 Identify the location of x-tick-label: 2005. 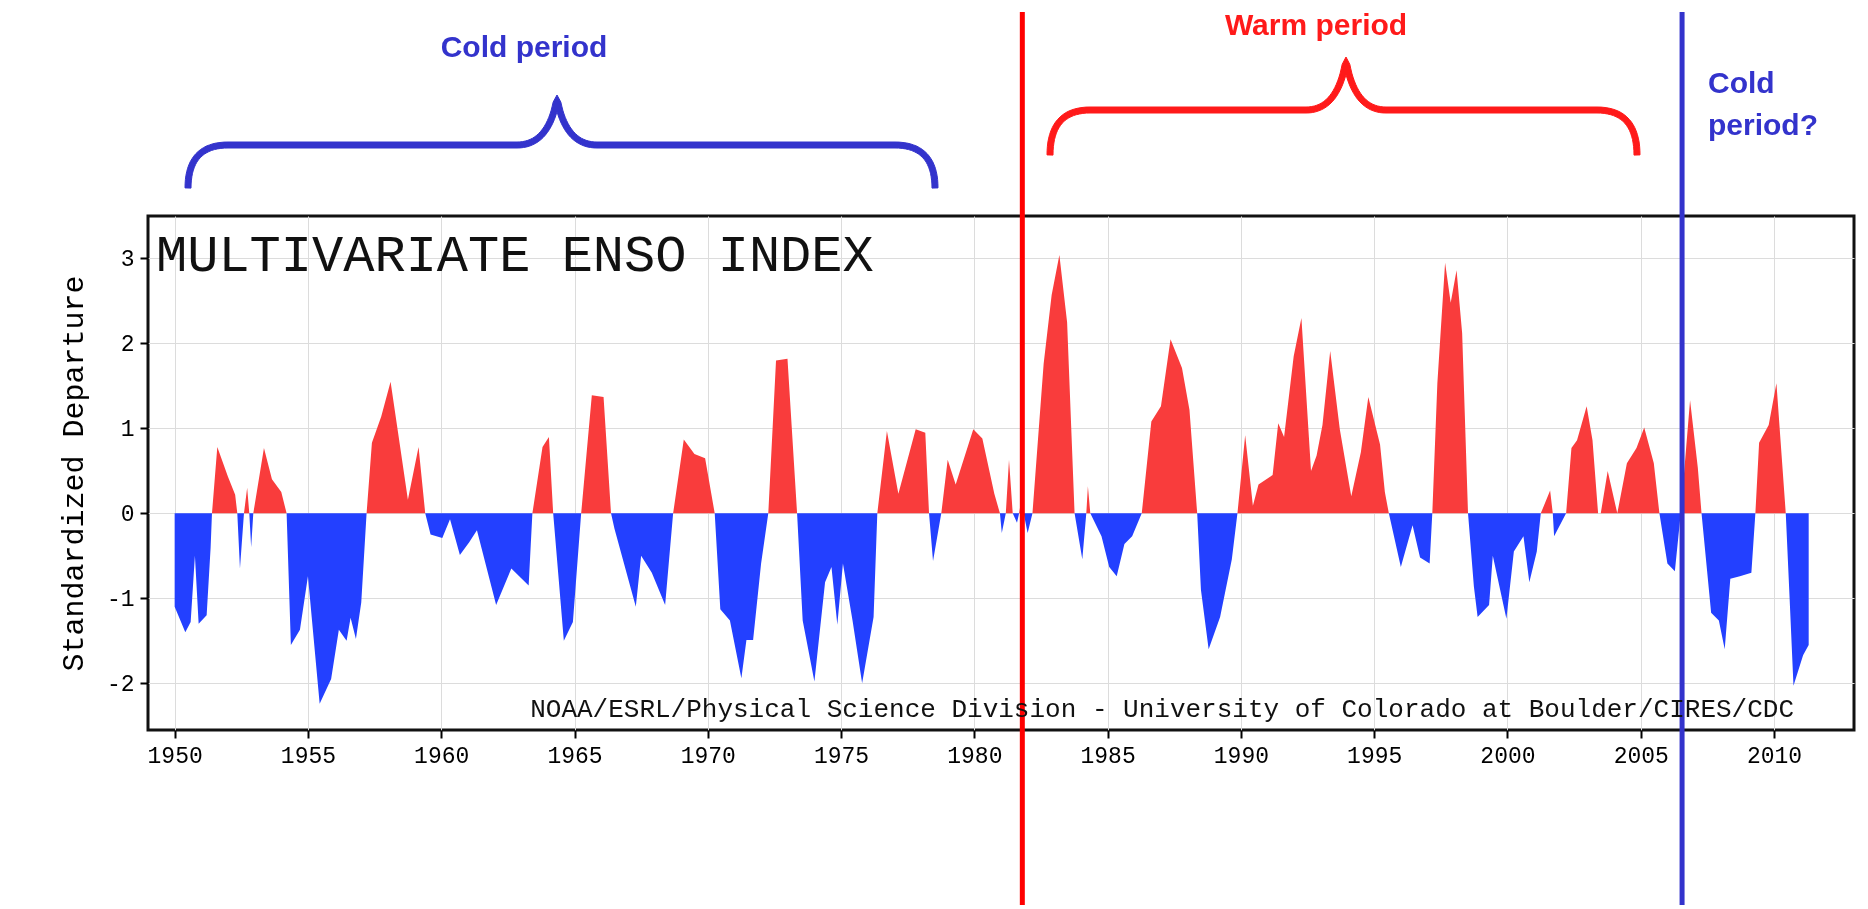
(1641, 756).